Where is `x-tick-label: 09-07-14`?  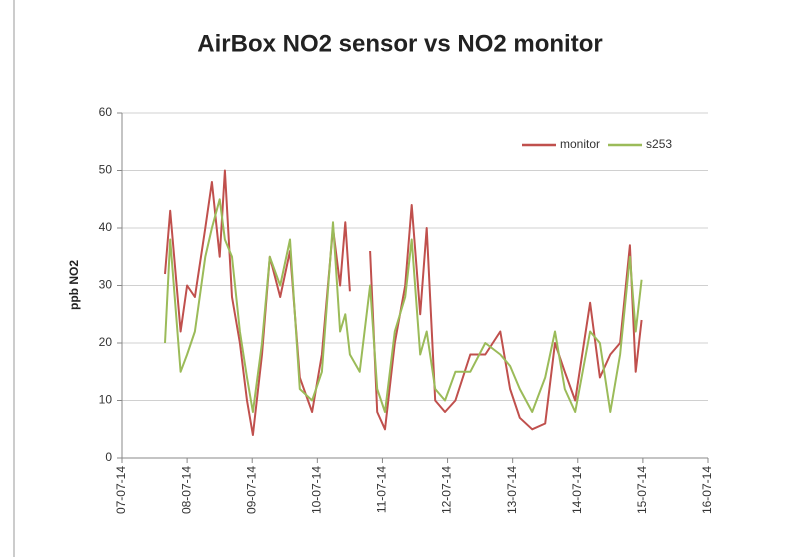
x-tick-label: 09-07-14 is located at coordinates (251, 490).